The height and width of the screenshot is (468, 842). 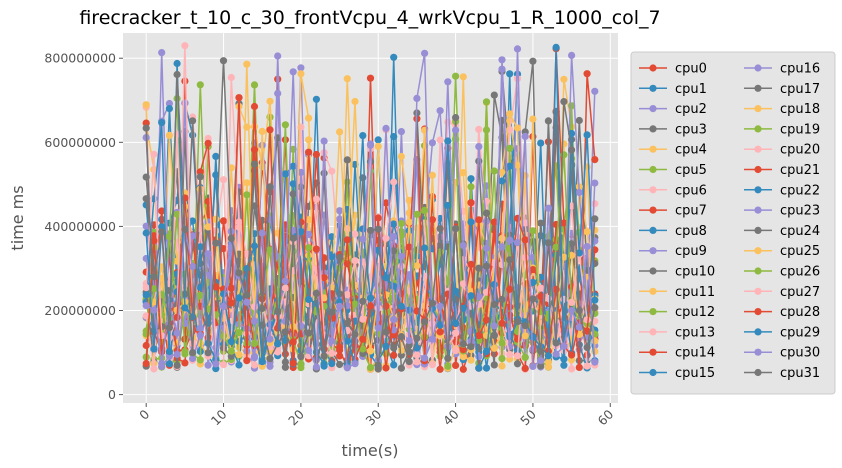 What do you see at coordinates (800, 69) in the screenshot?
I see `legend-label: cpu16` at bounding box center [800, 69].